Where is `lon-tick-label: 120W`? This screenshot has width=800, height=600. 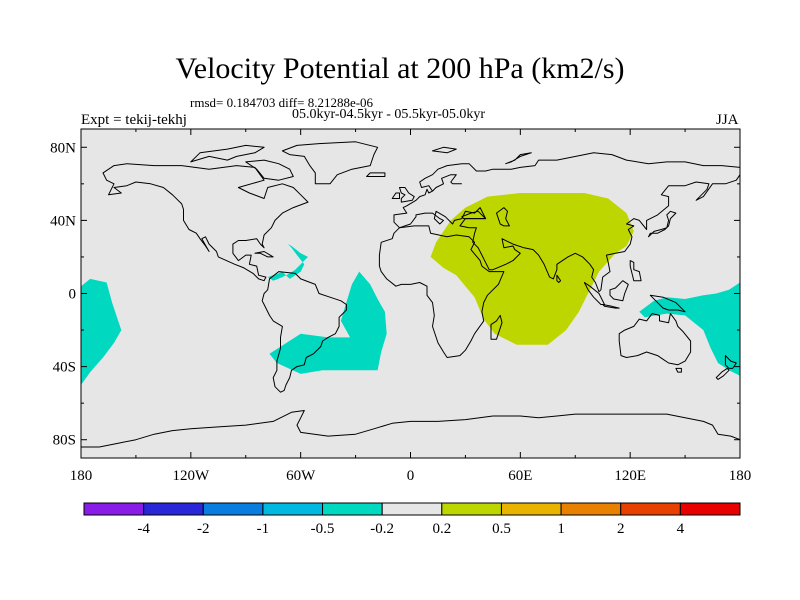
lon-tick-label: 120W is located at coordinates (191, 476).